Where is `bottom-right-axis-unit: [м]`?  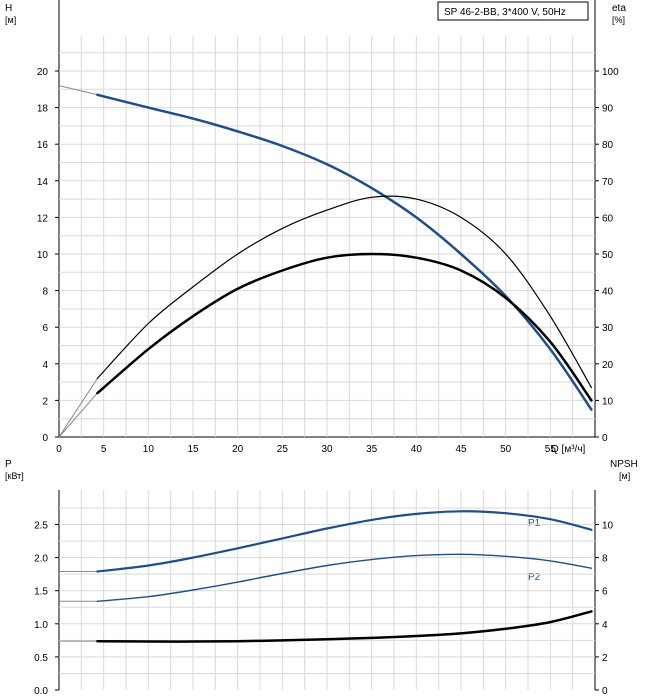 bottom-right-axis-unit: [м] is located at coordinates (624, 476).